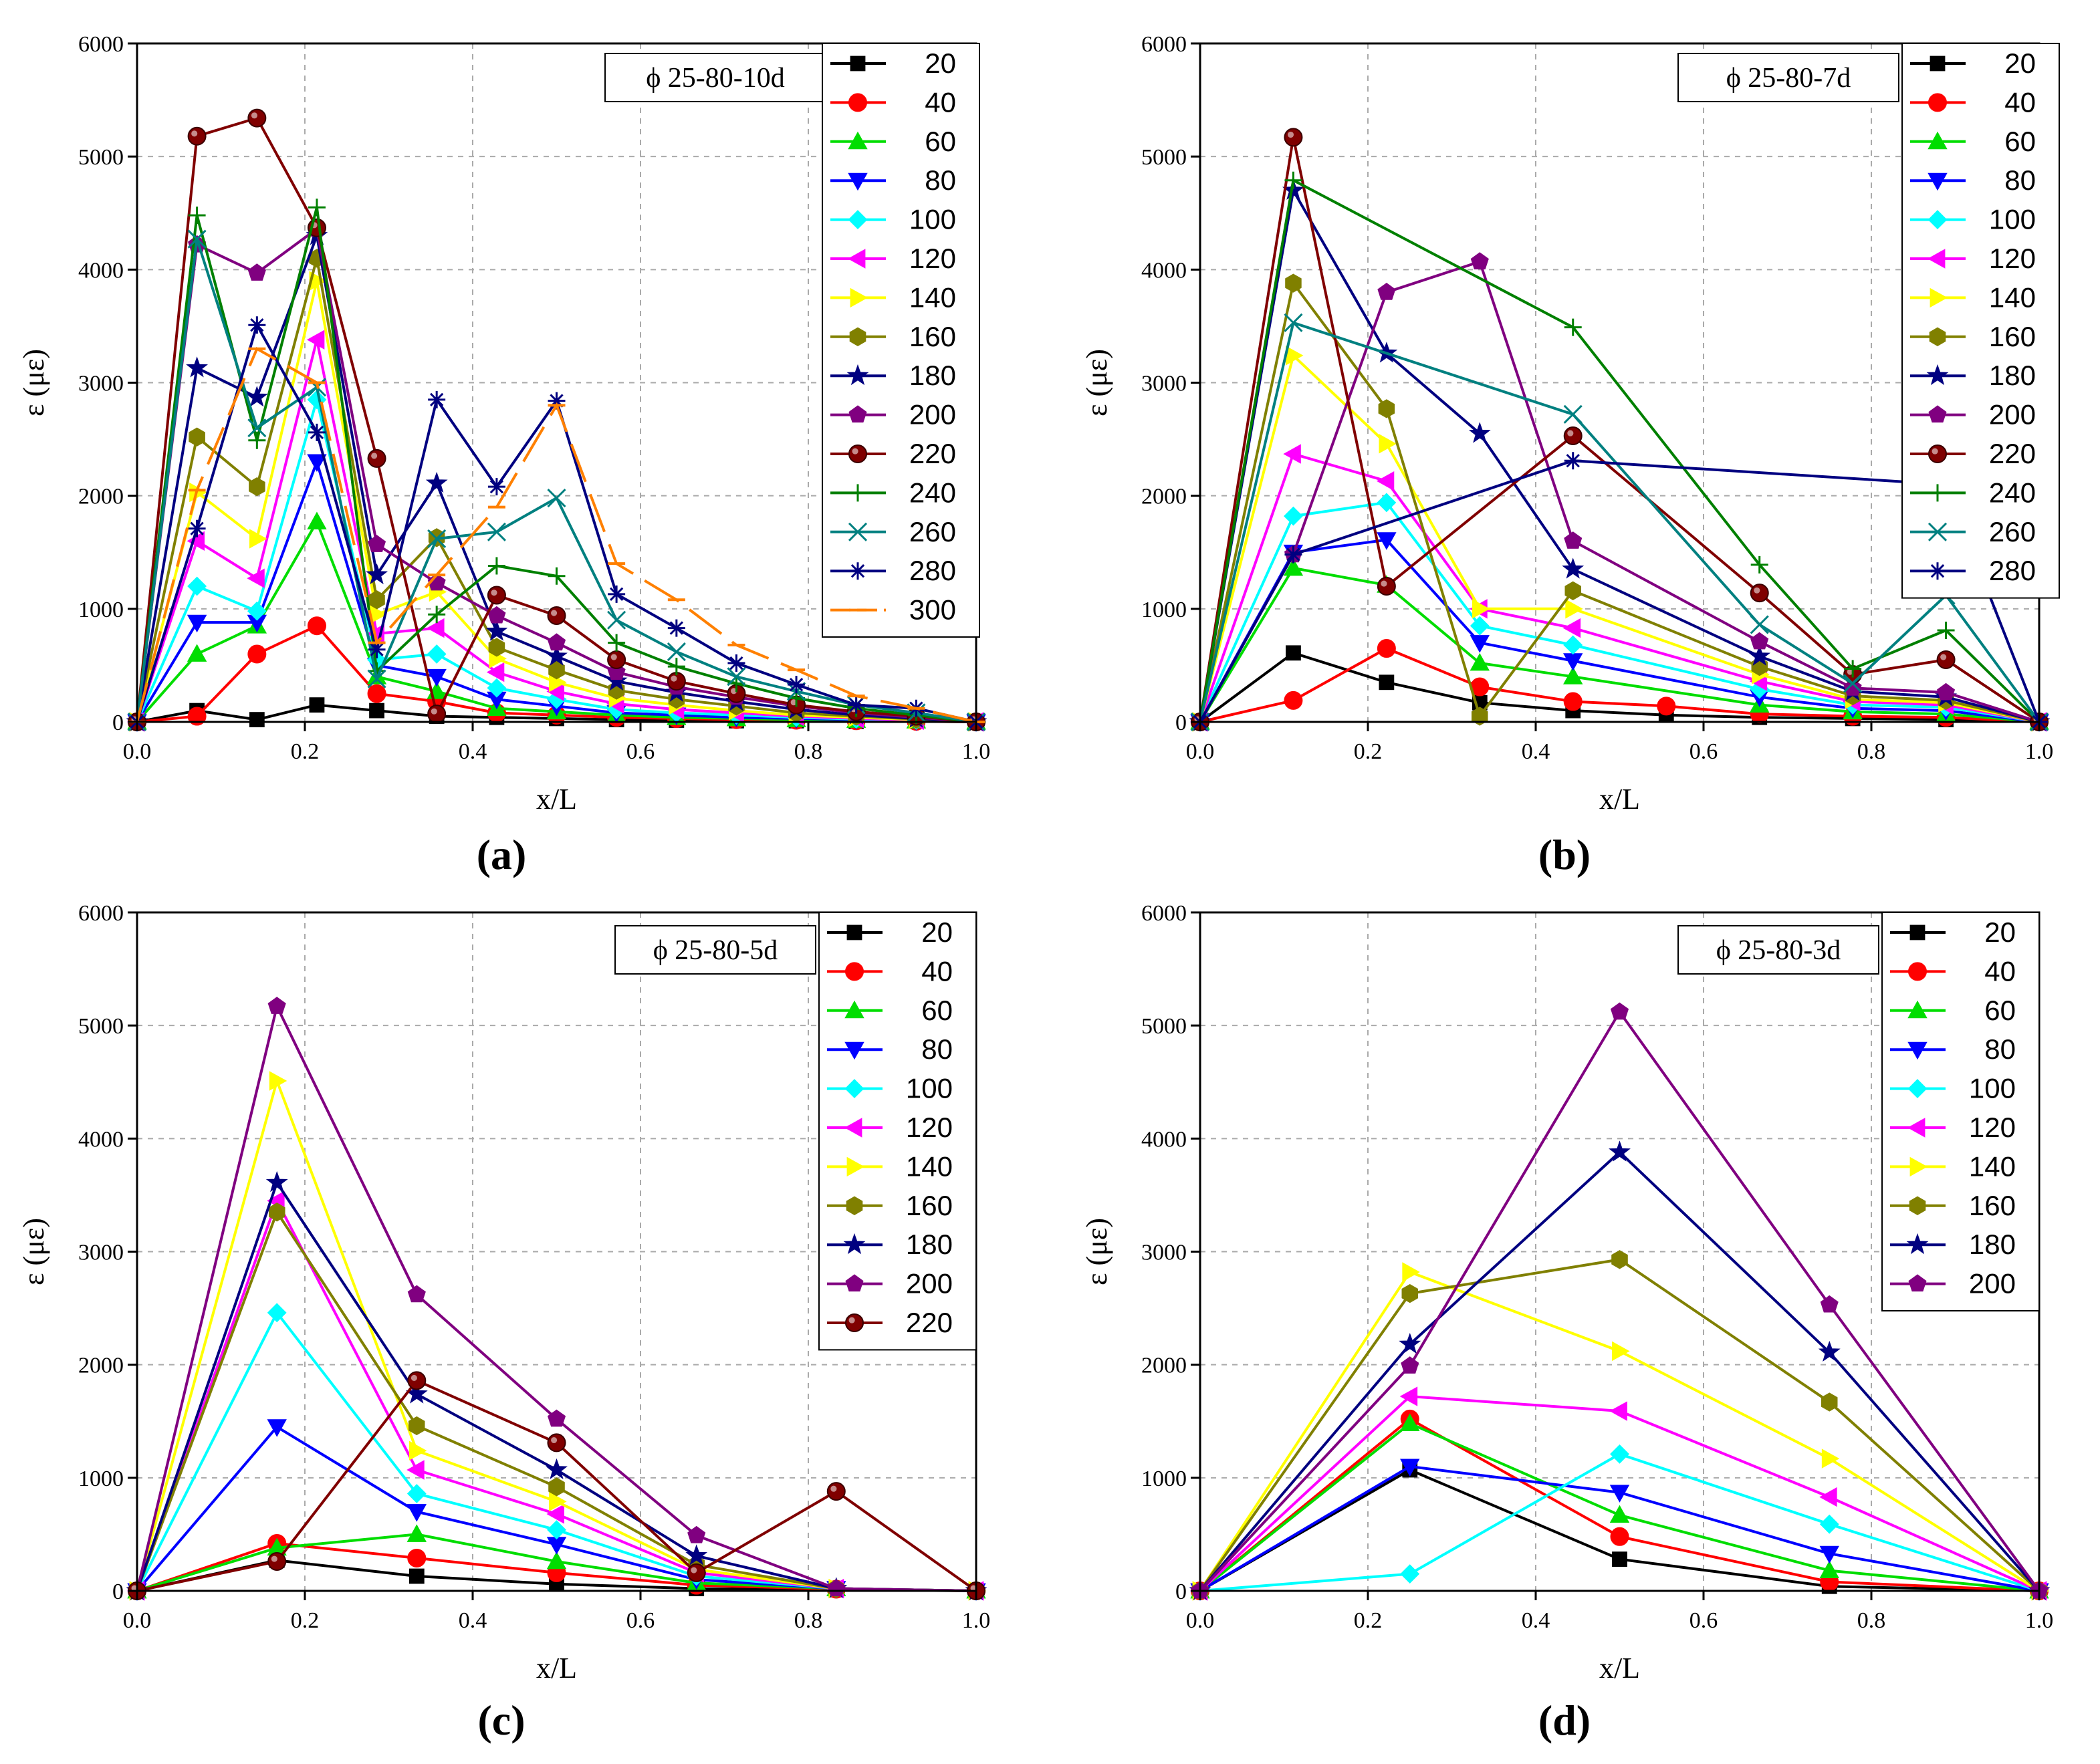 The width and height of the screenshot is (2100, 1764). I want to click on legend-label: 200, so click(2012, 415).